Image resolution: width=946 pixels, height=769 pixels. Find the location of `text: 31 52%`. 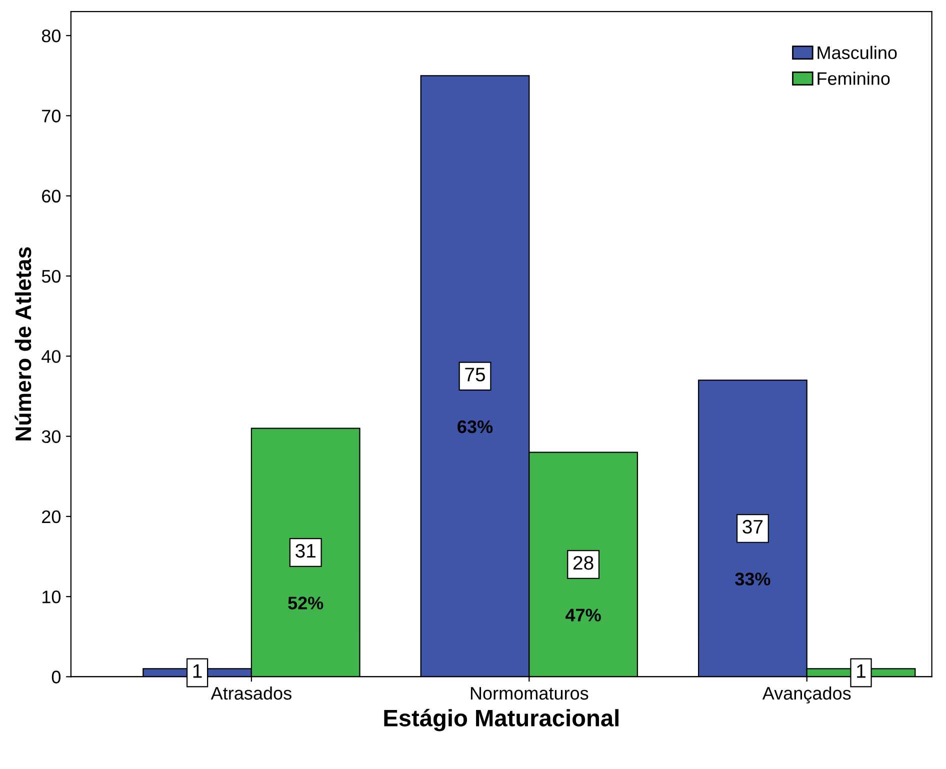

text: 31 52% is located at coordinates (306, 577).